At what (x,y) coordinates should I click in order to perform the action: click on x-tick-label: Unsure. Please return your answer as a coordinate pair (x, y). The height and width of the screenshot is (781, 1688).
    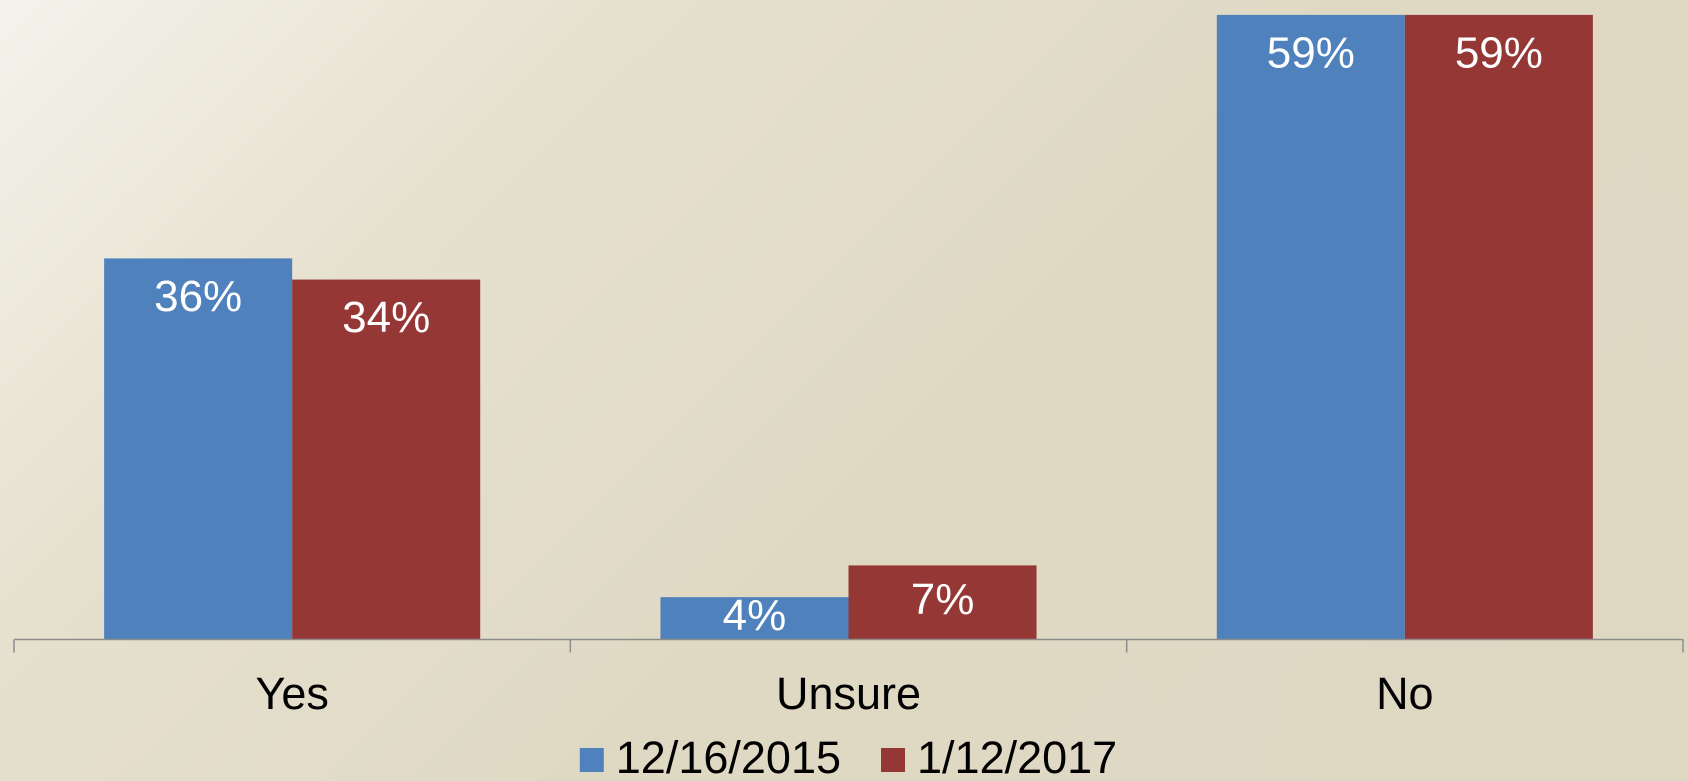
    Looking at the image, I should click on (848, 693).